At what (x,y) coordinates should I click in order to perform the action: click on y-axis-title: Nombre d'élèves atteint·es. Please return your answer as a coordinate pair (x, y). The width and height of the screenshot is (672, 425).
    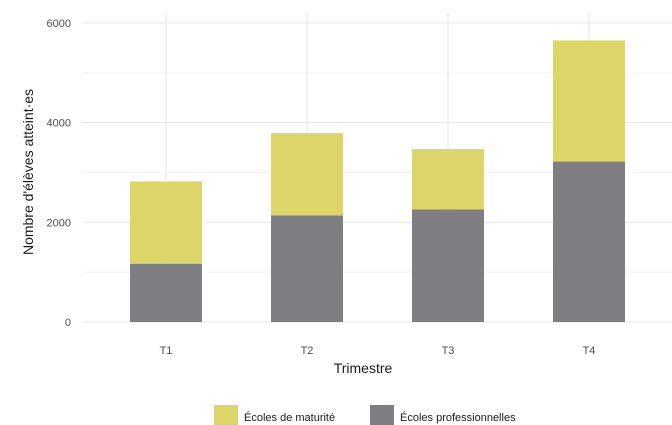
    Looking at the image, I should click on (28, 172).